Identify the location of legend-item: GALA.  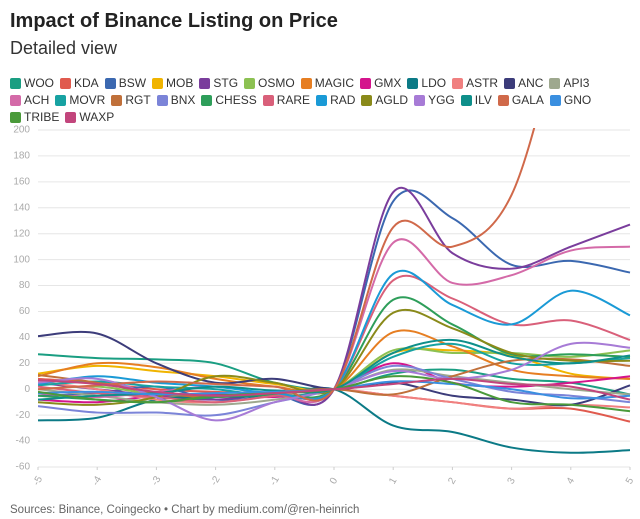
(520, 100).